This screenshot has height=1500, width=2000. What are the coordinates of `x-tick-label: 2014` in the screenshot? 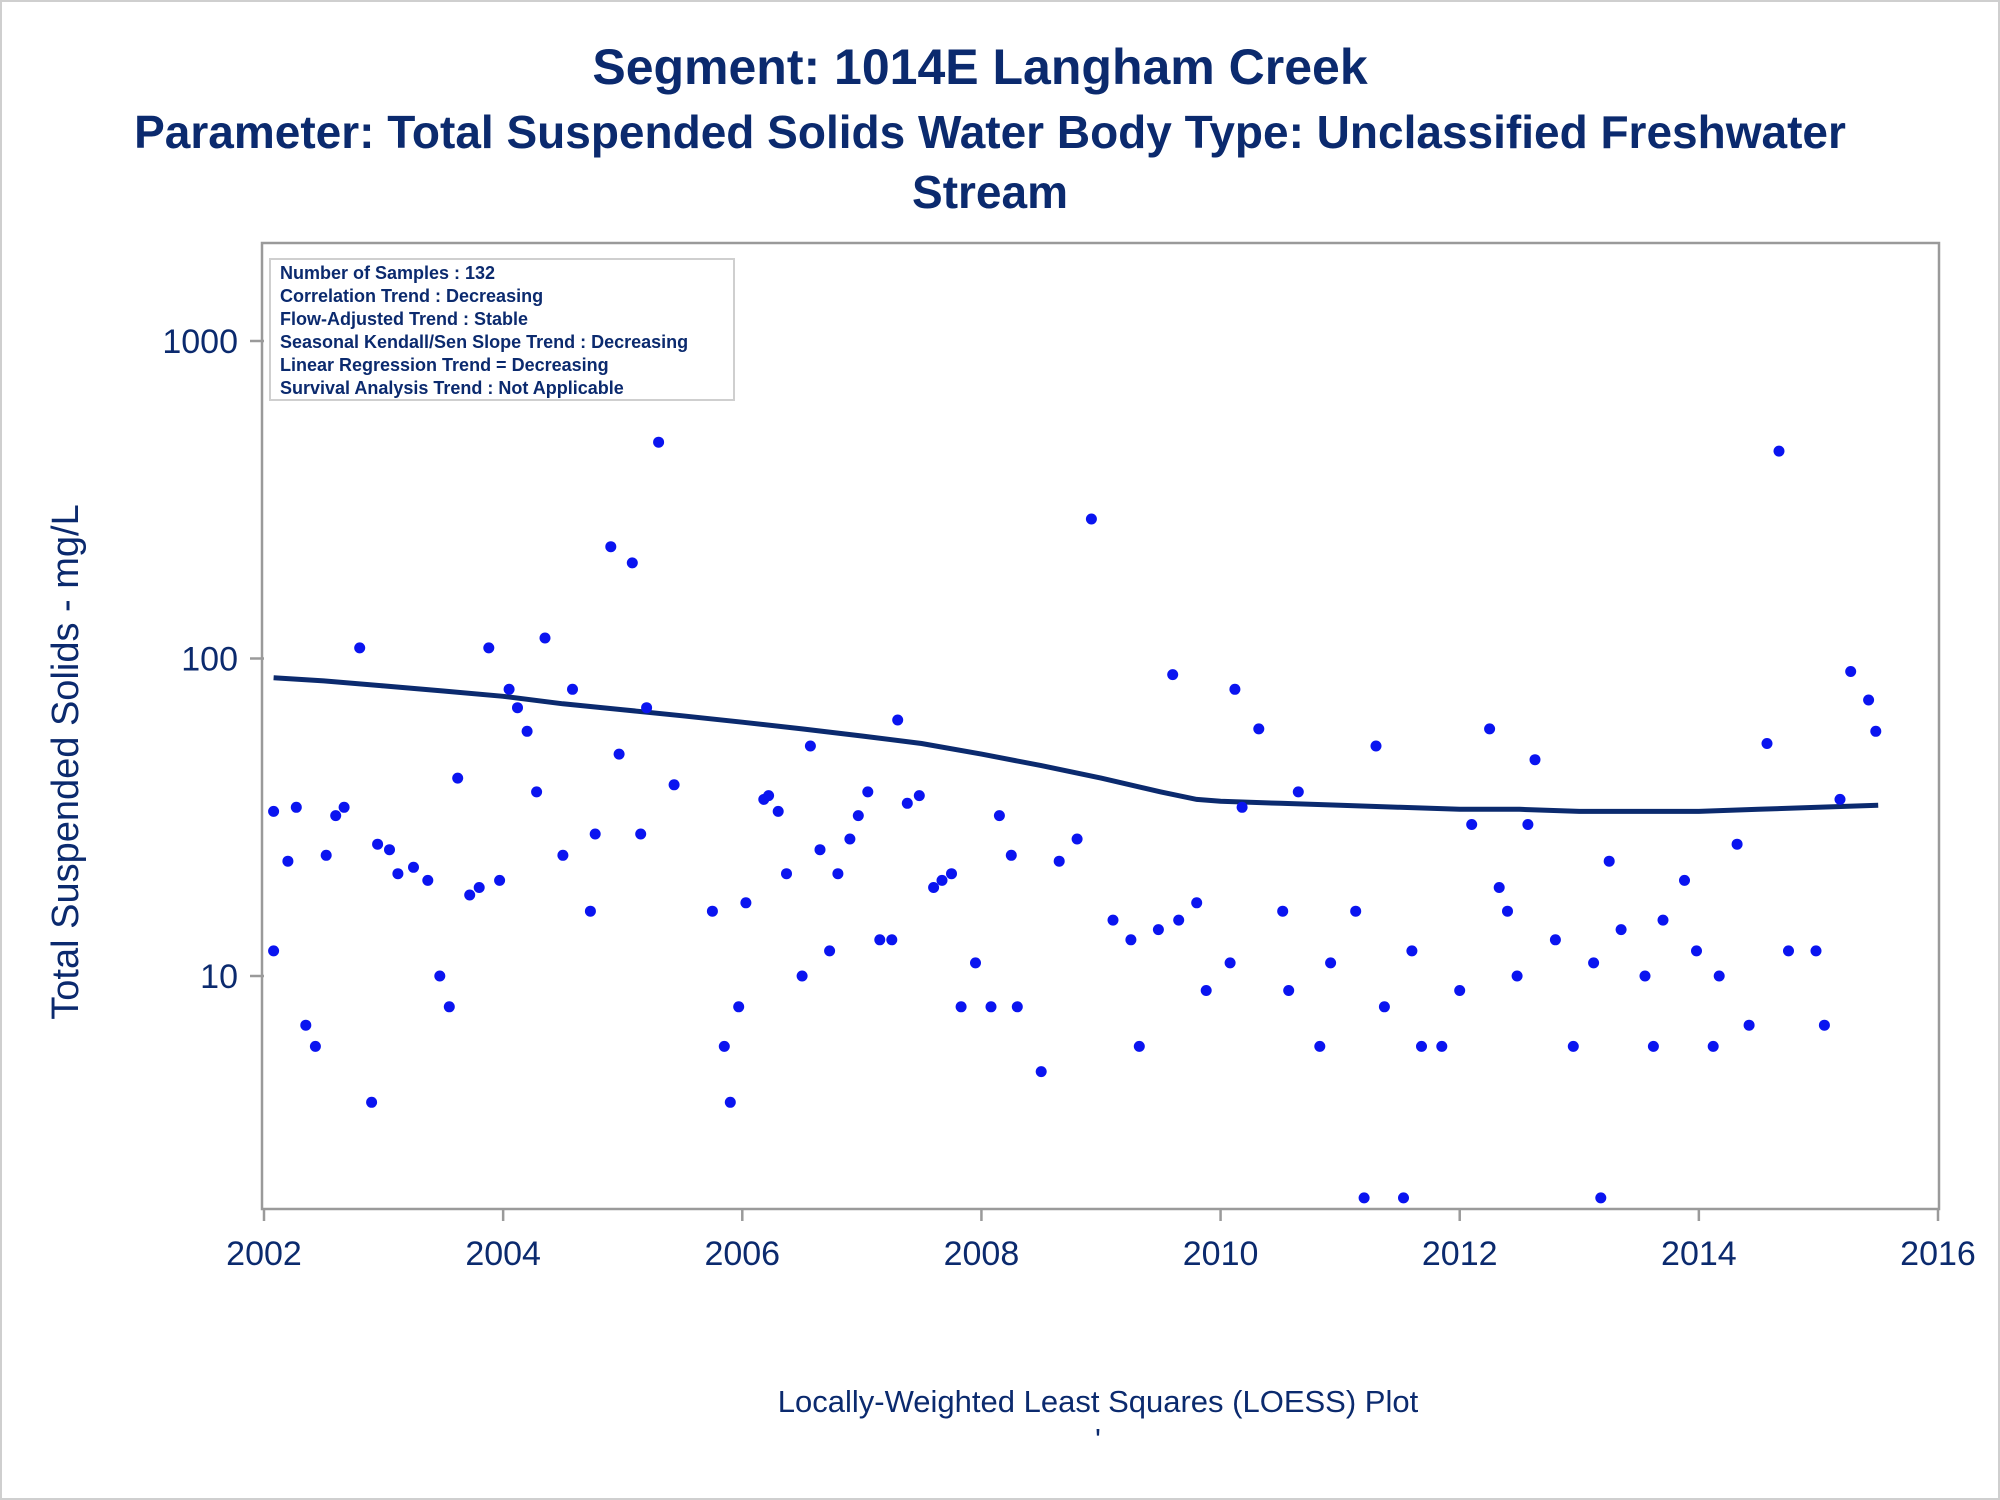 It's located at (1699, 1254).